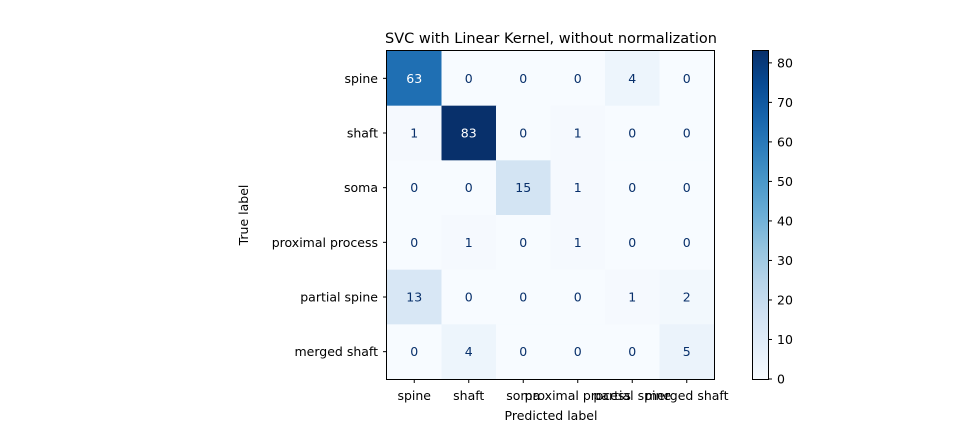 This screenshot has height=426, width=960. Describe the element at coordinates (632, 395) in the screenshot. I see `x-tick-label: partial spine` at that location.